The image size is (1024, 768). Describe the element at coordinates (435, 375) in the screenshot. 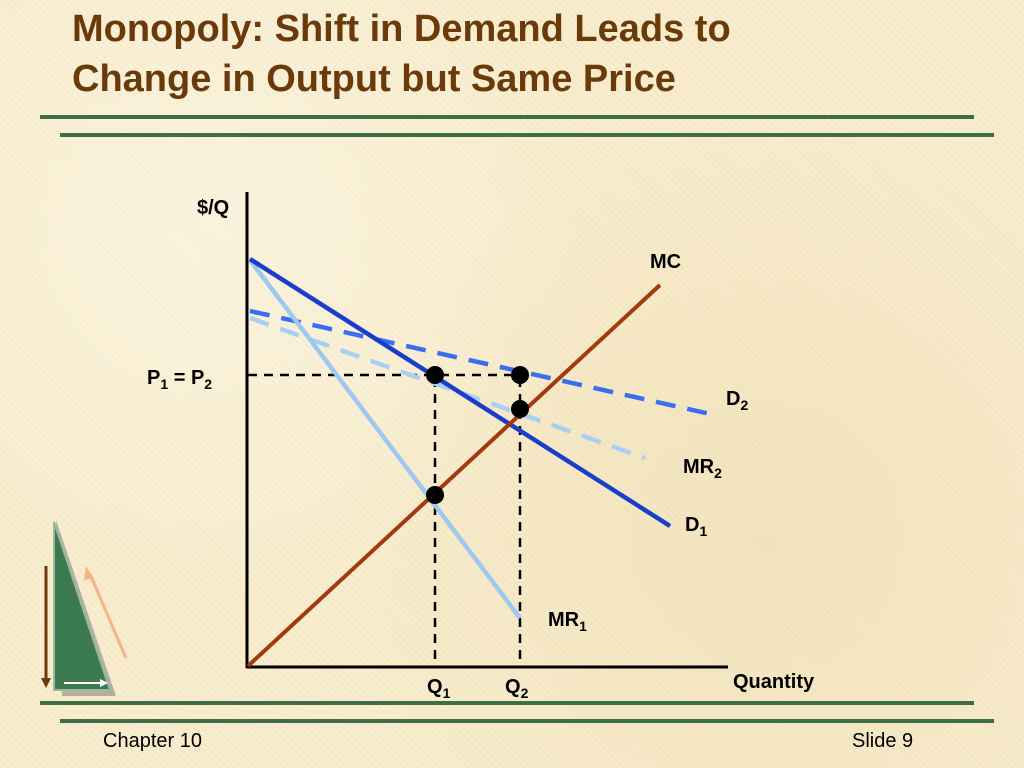

I see `equilibrium-point-d1` at that location.